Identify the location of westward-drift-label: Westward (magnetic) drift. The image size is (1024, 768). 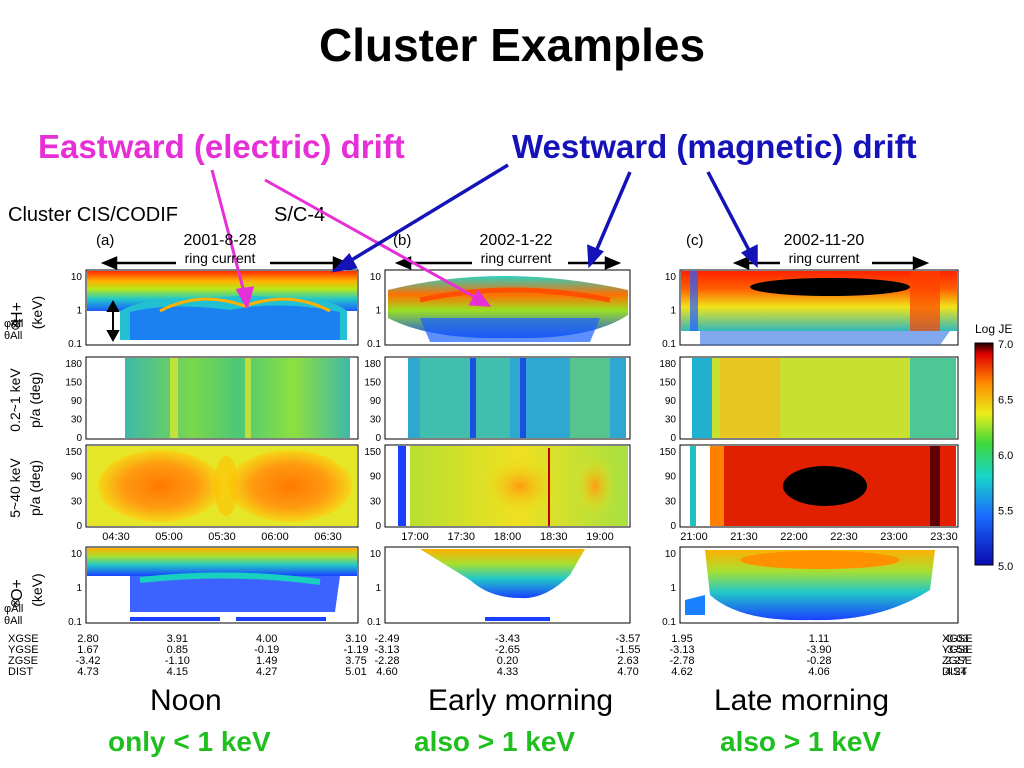
(714, 146).